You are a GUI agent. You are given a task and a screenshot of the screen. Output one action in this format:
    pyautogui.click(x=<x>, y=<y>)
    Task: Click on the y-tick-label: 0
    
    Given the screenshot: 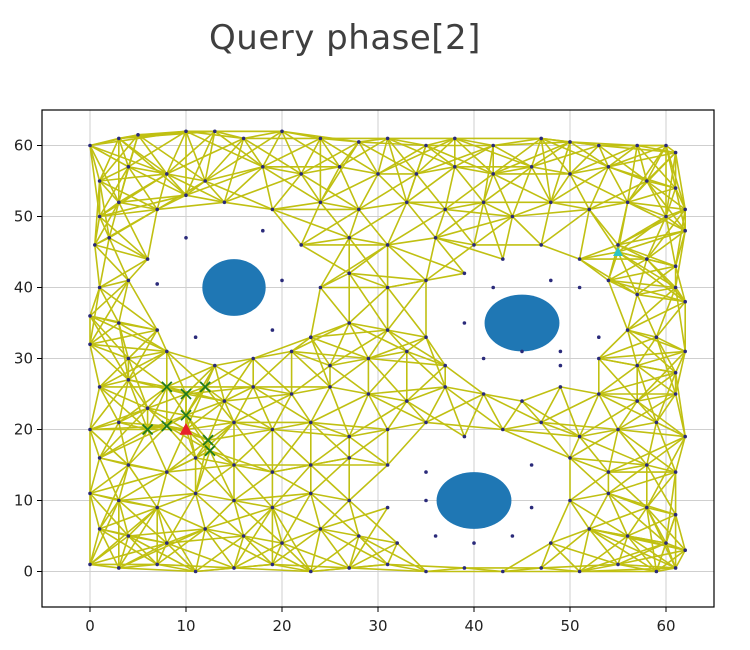 What is the action you would take?
    pyautogui.click(x=28, y=572)
    